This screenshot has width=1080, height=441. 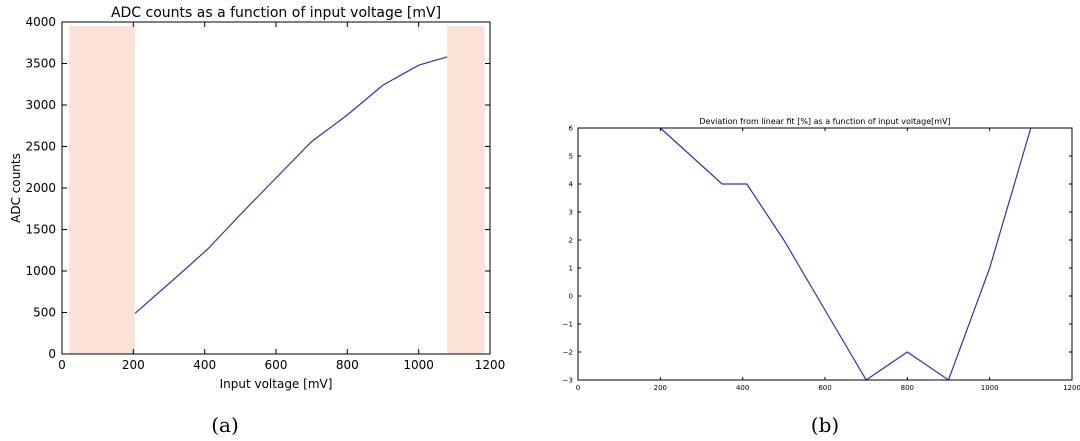 What do you see at coordinates (571, 240) in the screenshot?
I see `y-tick-label: 2` at bounding box center [571, 240].